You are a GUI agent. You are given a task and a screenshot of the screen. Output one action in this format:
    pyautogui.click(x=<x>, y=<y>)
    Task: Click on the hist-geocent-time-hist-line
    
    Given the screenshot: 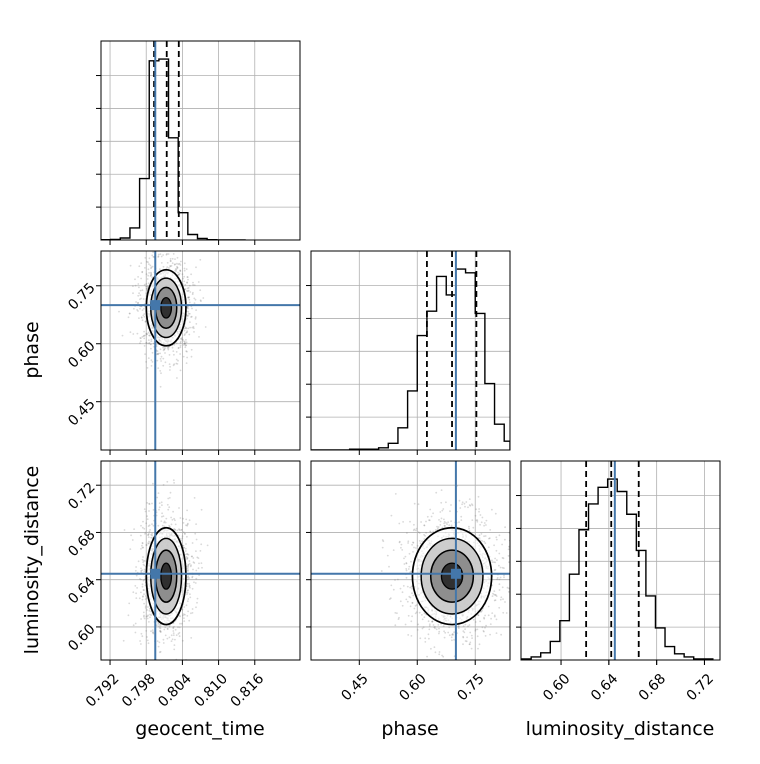 What is the action you would take?
    pyautogui.click(x=173, y=149)
    